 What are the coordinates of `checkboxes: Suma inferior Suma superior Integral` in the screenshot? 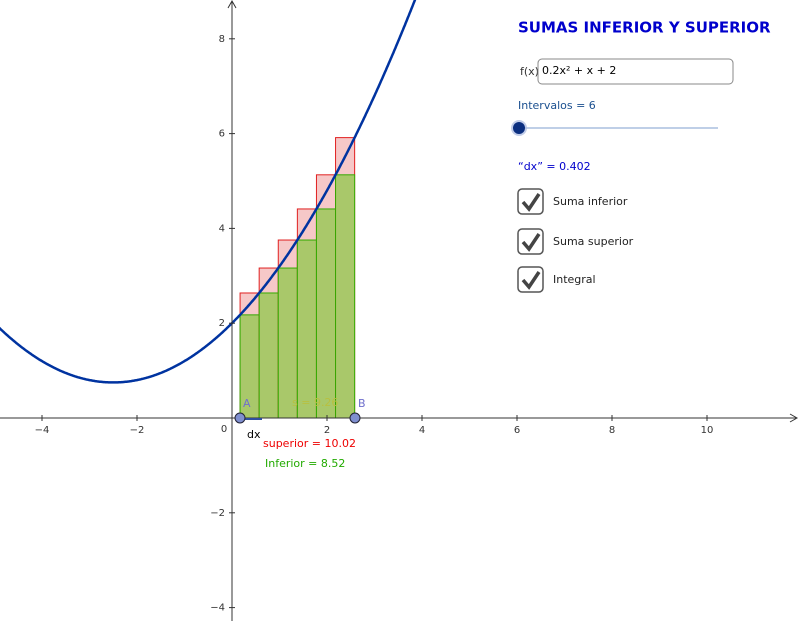 It's located at (575, 240).